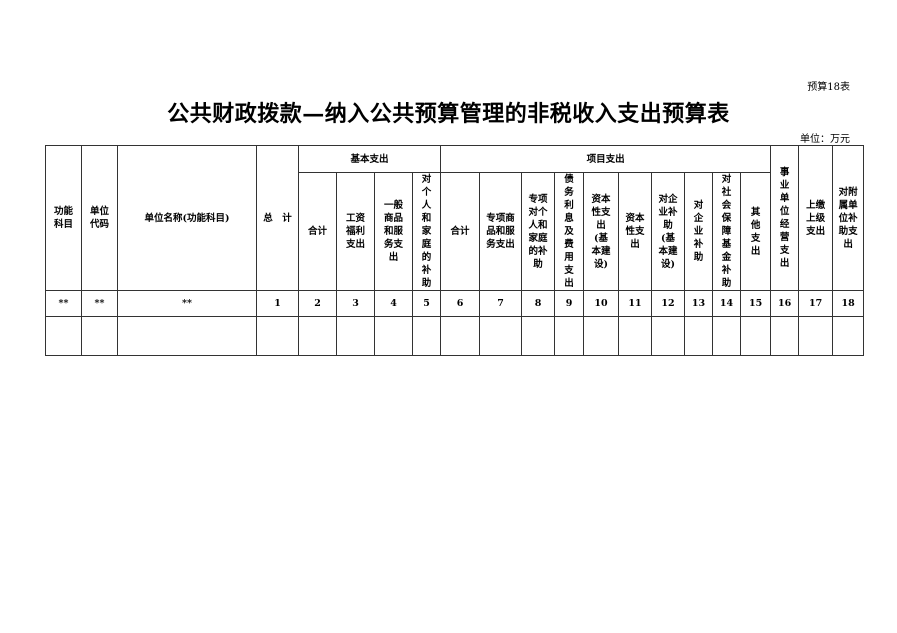  Describe the element at coordinates (277, 303) in the screenshot. I see `index-cell: 1` at that location.